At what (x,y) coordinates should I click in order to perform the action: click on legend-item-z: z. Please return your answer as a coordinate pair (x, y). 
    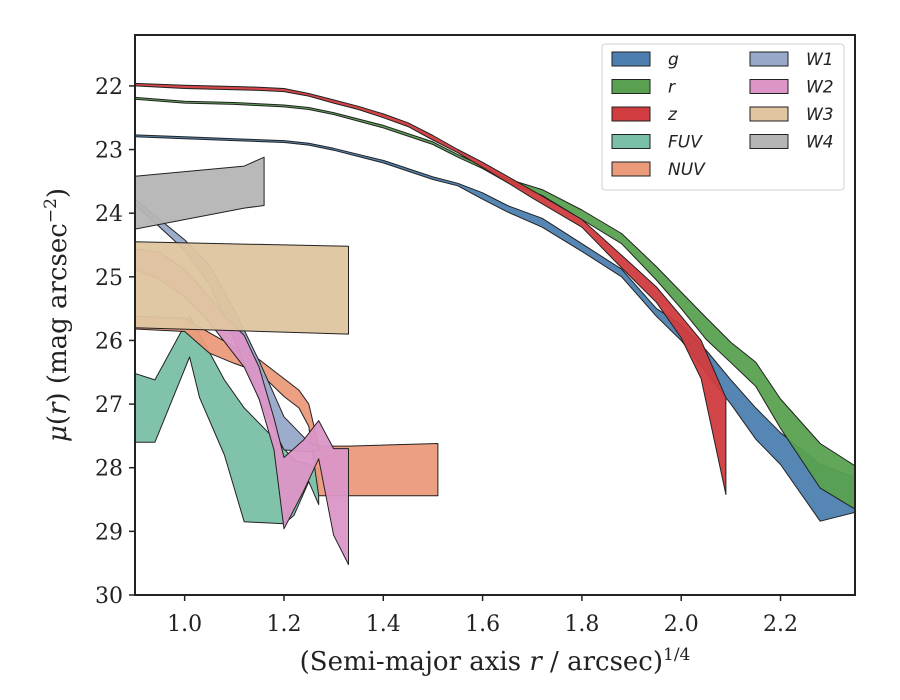
    Looking at the image, I should click on (644, 115).